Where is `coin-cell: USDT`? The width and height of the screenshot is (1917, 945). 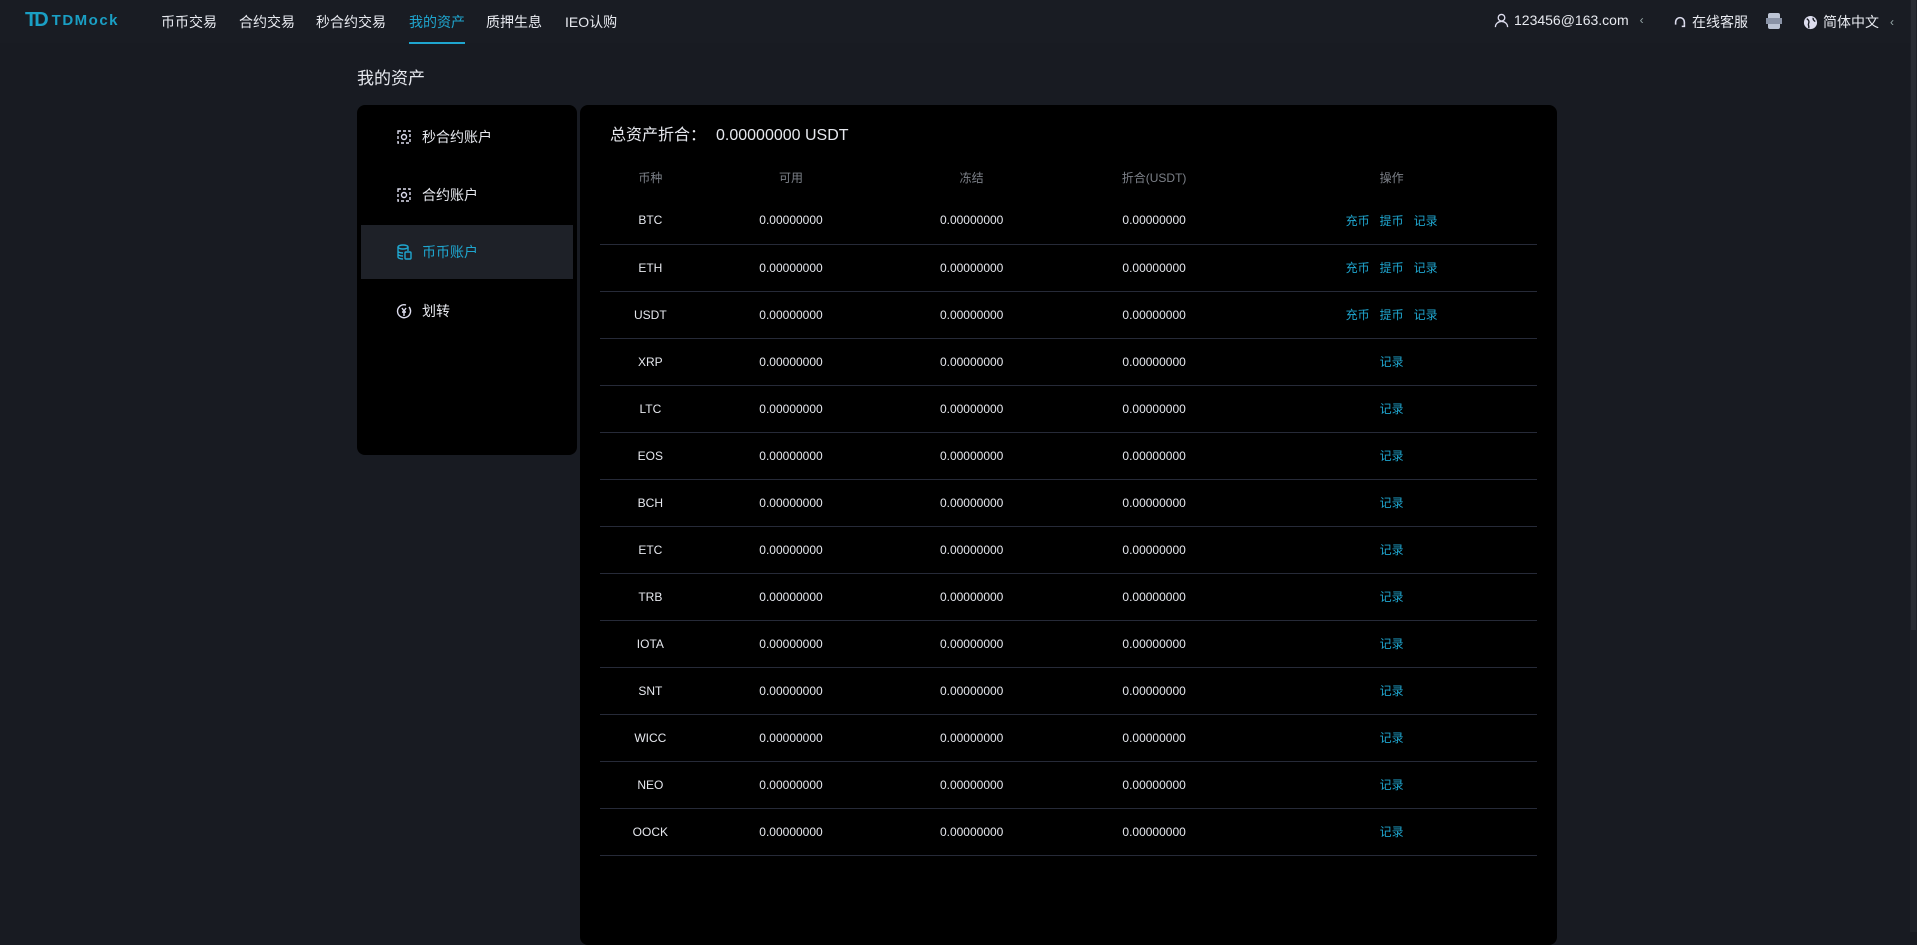
coin-cell: USDT is located at coordinates (650, 315).